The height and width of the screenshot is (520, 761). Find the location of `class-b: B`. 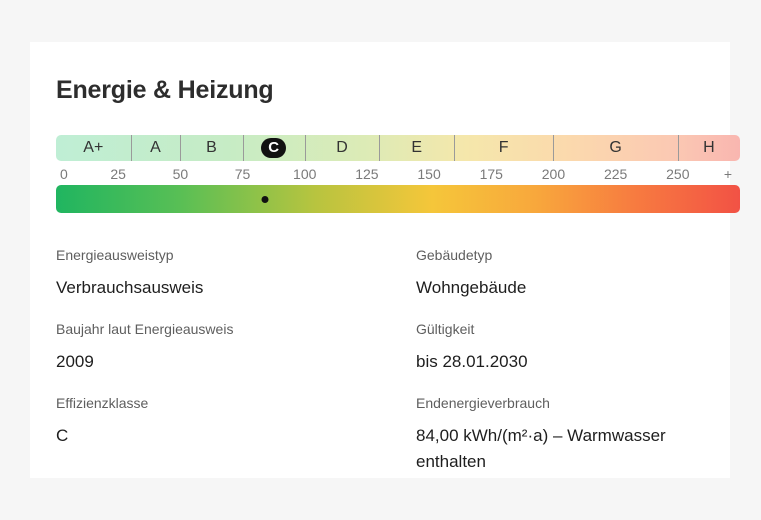

class-b: B is located at coordinates (211, 148).